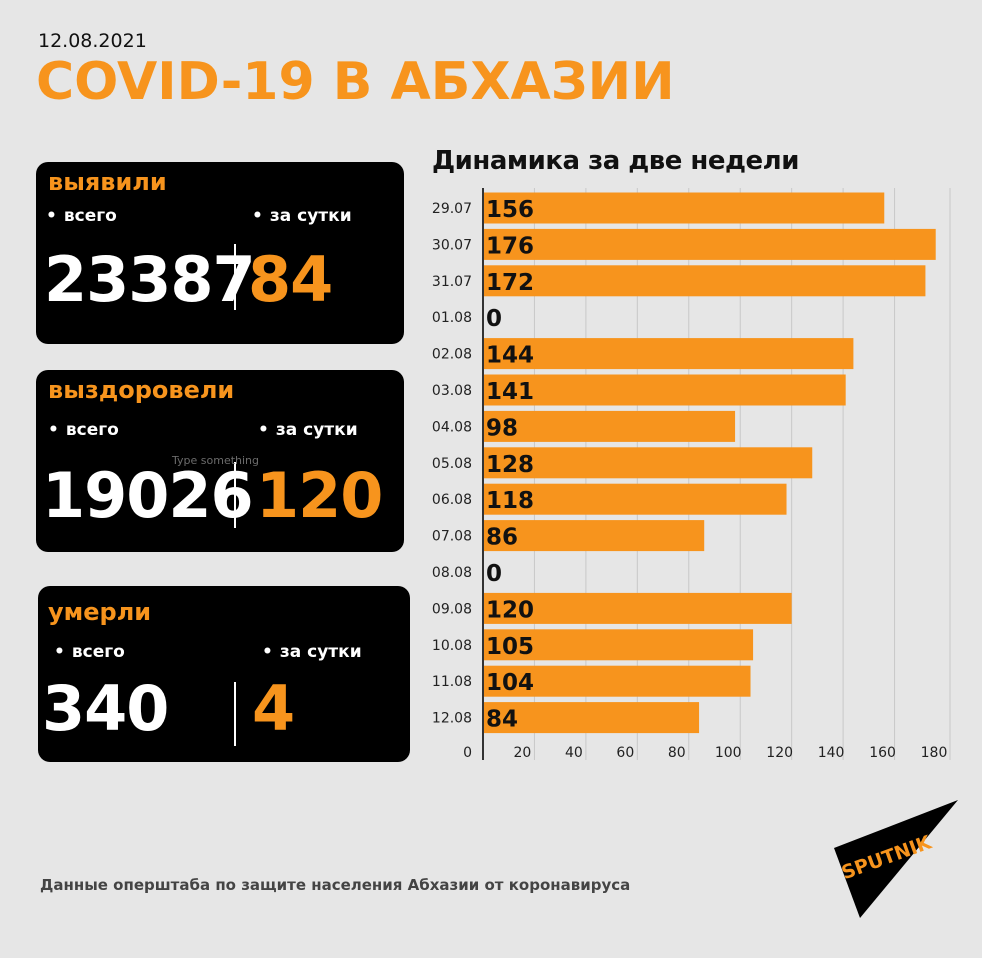 The height and width of the screenshot is (958, 982). I want to click on page-title: COVID-19 В АБХАЗИИ, so click(355, 82).